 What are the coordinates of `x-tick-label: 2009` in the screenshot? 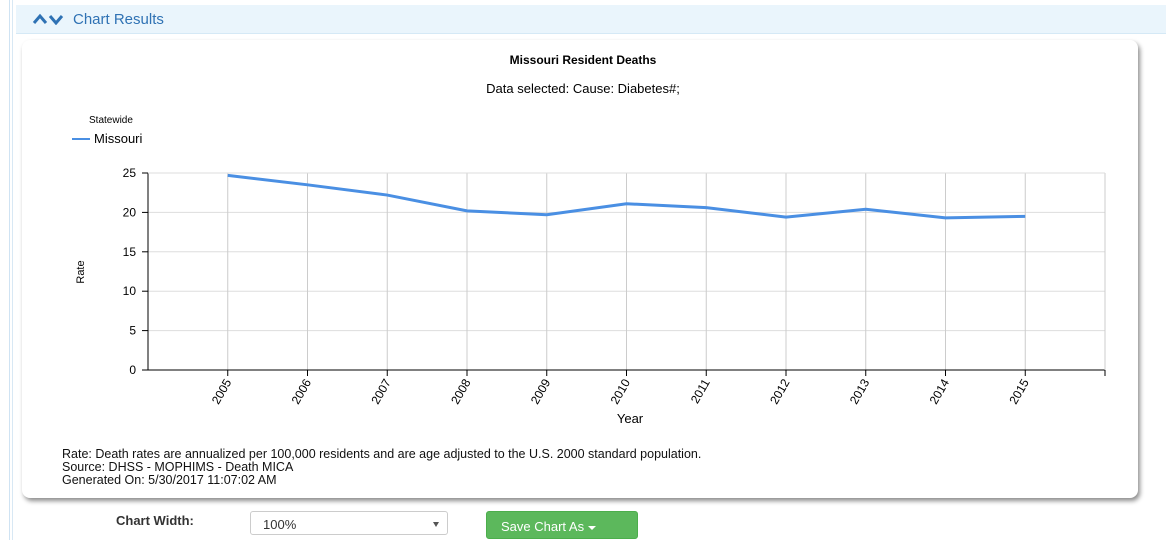 It's located at (541, 391).